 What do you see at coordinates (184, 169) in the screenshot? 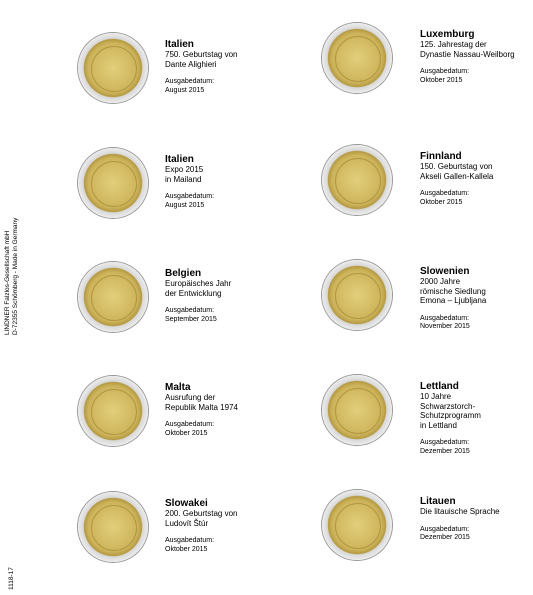
I see `description-line: Expo 2015` at bounding box center [184, 169].